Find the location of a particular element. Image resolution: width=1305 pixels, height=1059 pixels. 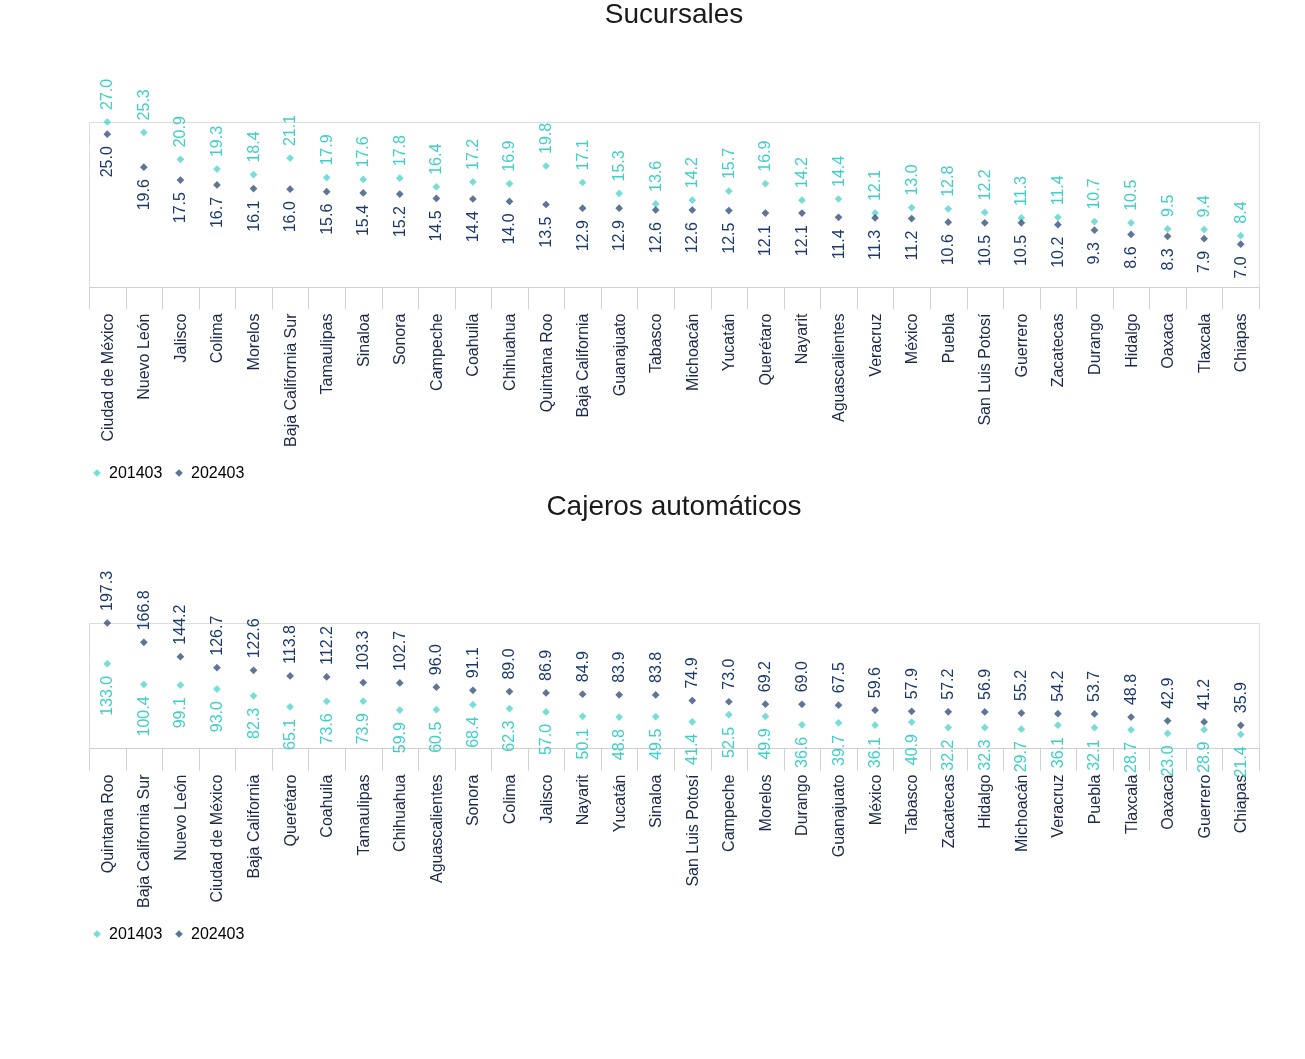

x-tick-label: Baja California is located at coordinates (583, 365).